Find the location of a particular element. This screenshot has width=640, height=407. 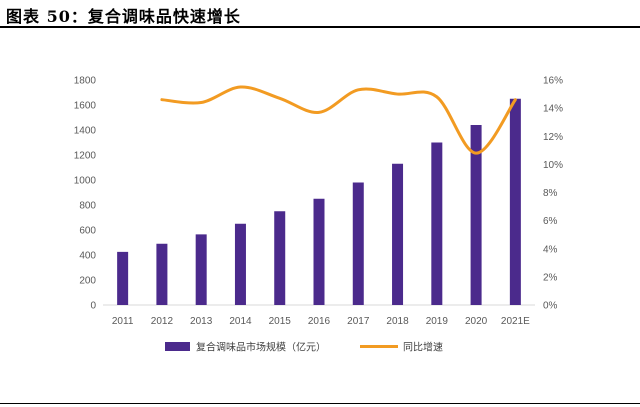

y-left-tick-label: 1600 is located at coordinates (85, 106).